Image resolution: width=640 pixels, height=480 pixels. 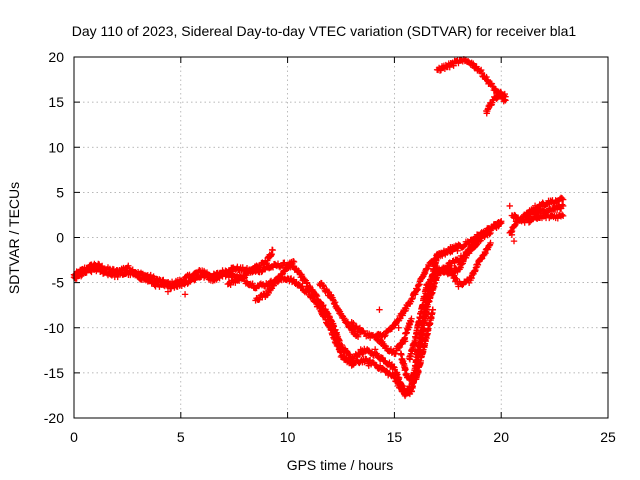 What do you see at coordinates (14, 238) in the screenshot?
I see `y-axis-title: SDTVAR / TECUs` at bounding box center [14, 238].